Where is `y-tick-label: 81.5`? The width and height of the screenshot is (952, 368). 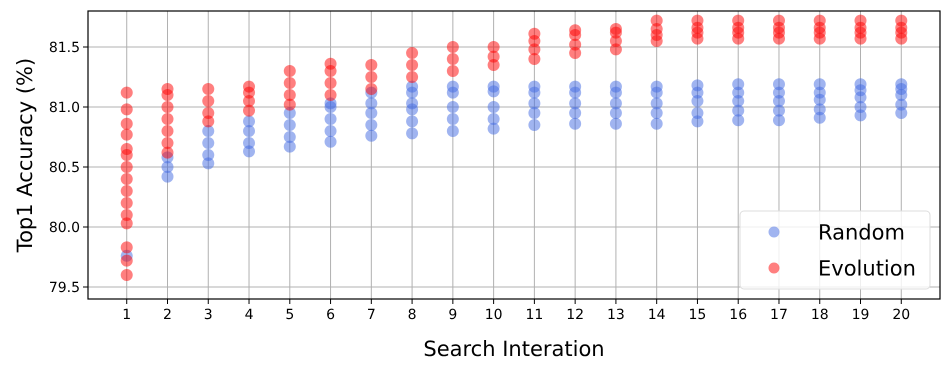 y-tick-label: 81.5 is located at coordinates (64, 48).